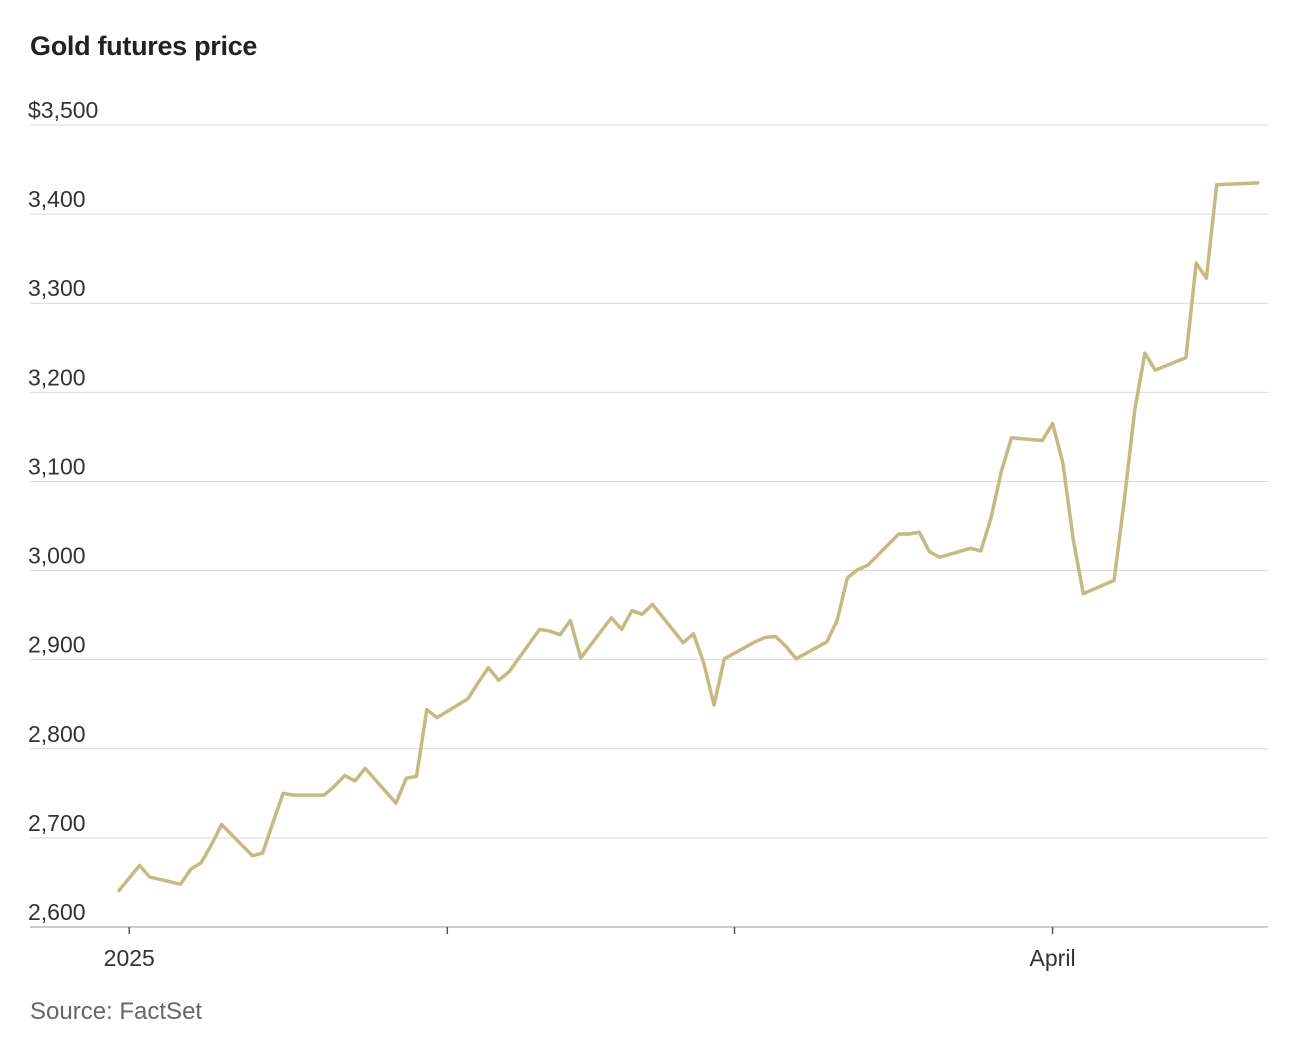 This screenshot has height=1046, width=1300. What do you see at coordinates (57, 823) in the screenshot?
I see `y-tick-label: 2,700` at bounding box center [57, 823].